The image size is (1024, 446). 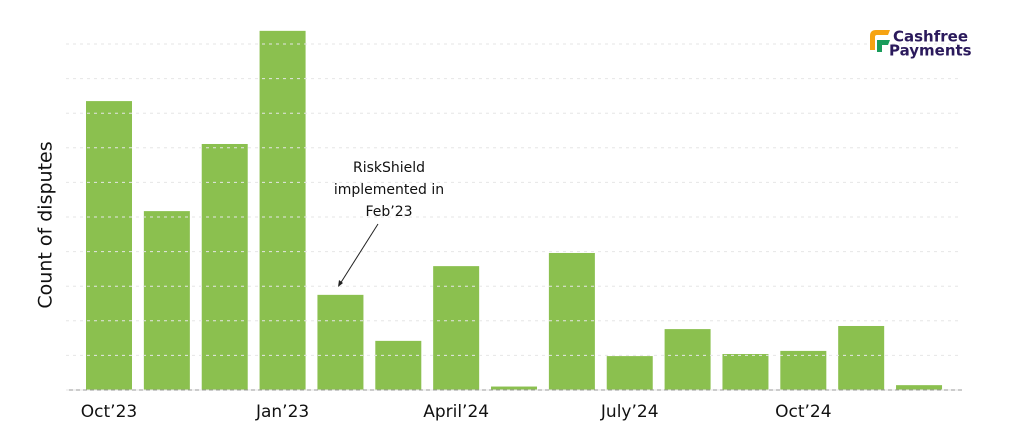 I want to click on annotation-arrowhead, so click(x=340, y=283).